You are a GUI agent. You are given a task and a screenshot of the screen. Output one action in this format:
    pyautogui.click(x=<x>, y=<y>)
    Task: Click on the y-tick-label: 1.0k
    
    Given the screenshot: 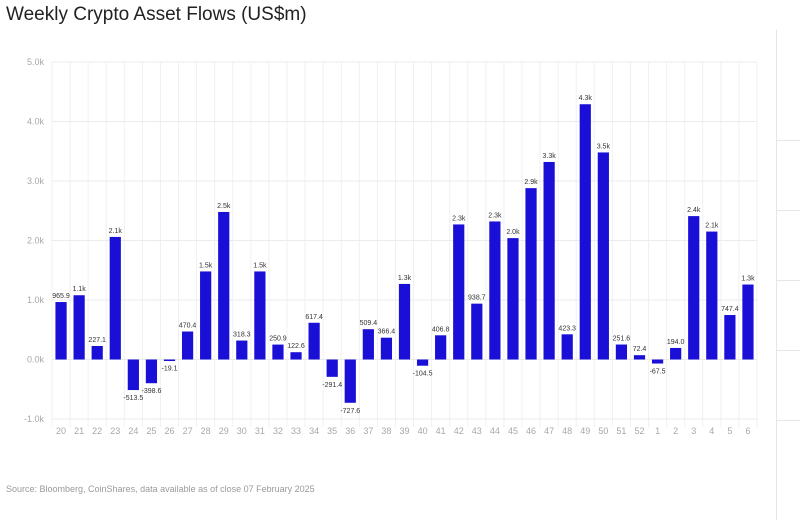 What is the action you would take?
    pyautogui.click(x=36, y=300)
    